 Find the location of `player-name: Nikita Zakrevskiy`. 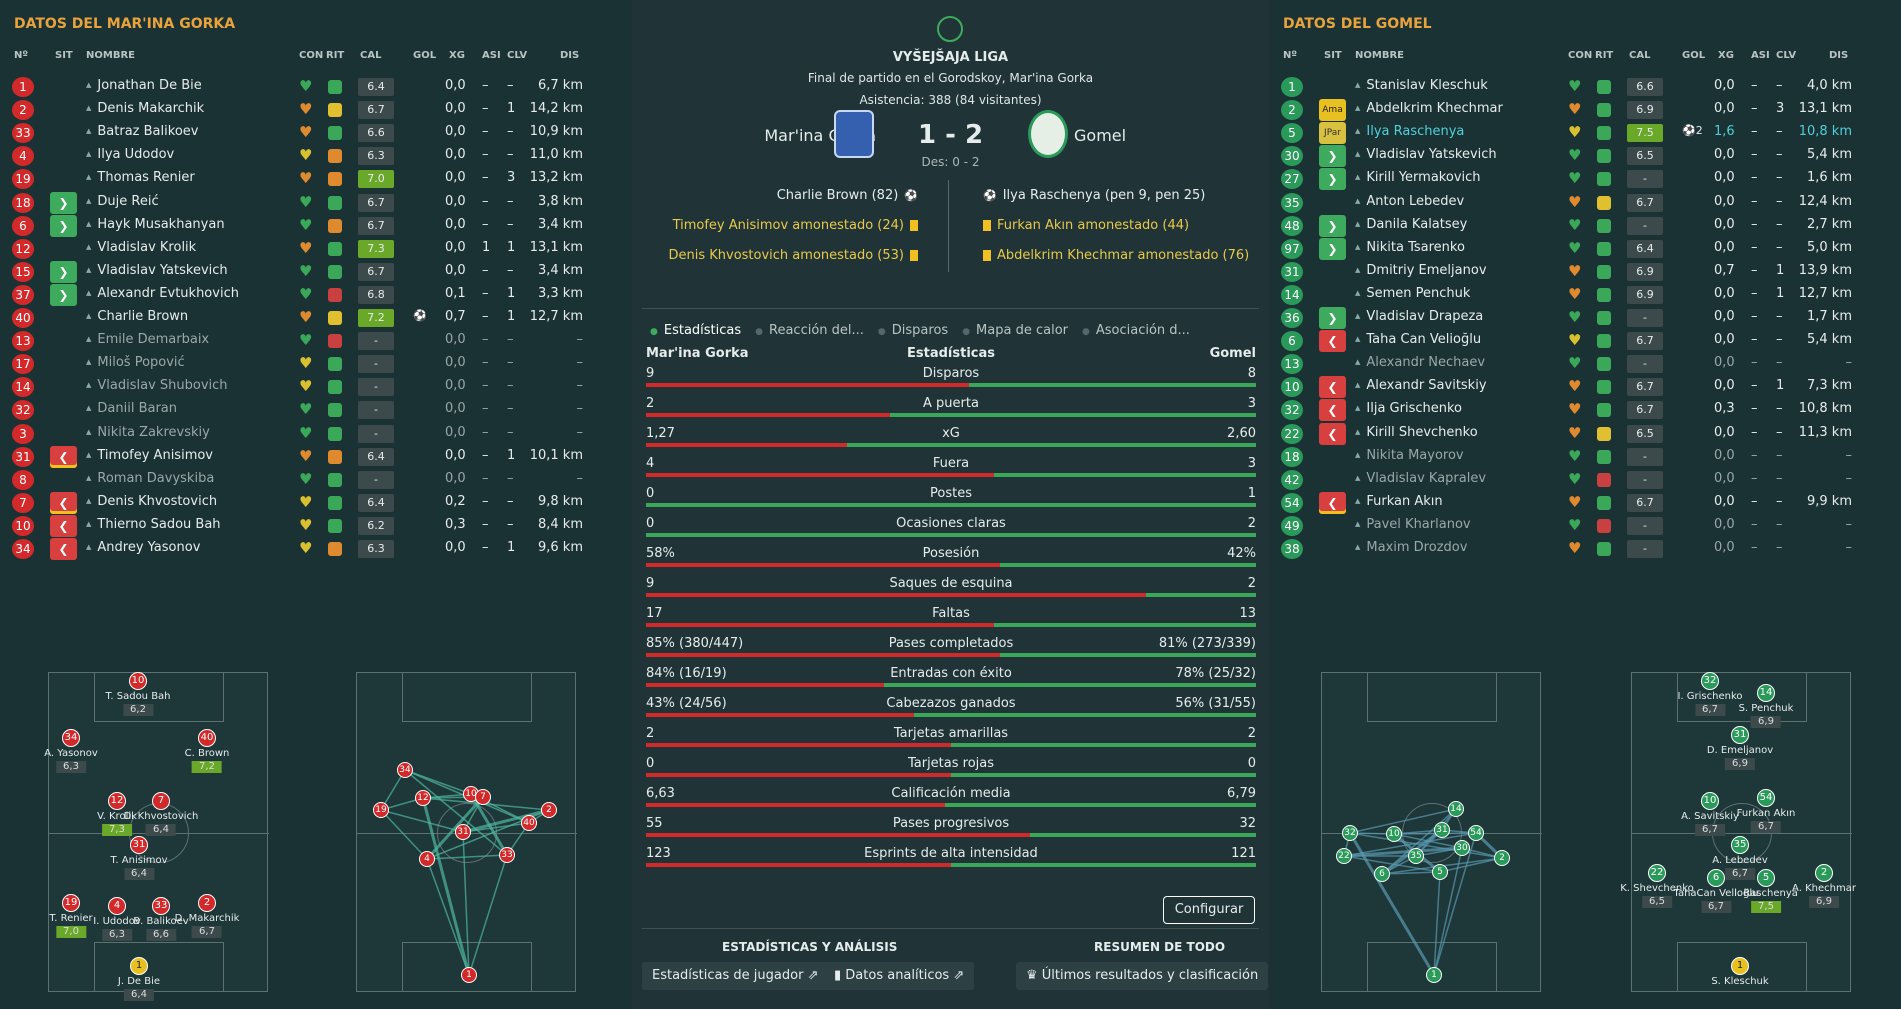

player-name: Nikita Zakrevskiy is located at coordinates (147, 432).